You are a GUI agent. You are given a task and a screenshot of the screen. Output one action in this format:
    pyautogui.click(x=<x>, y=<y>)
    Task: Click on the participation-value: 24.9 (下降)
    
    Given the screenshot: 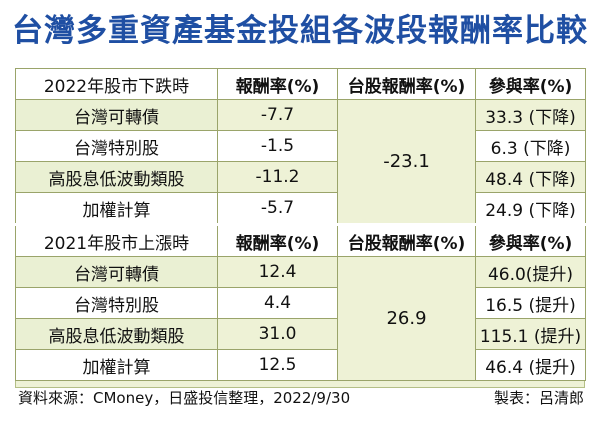 What is the action you would take?
    pyautogui.click(x=530, y=208)
    